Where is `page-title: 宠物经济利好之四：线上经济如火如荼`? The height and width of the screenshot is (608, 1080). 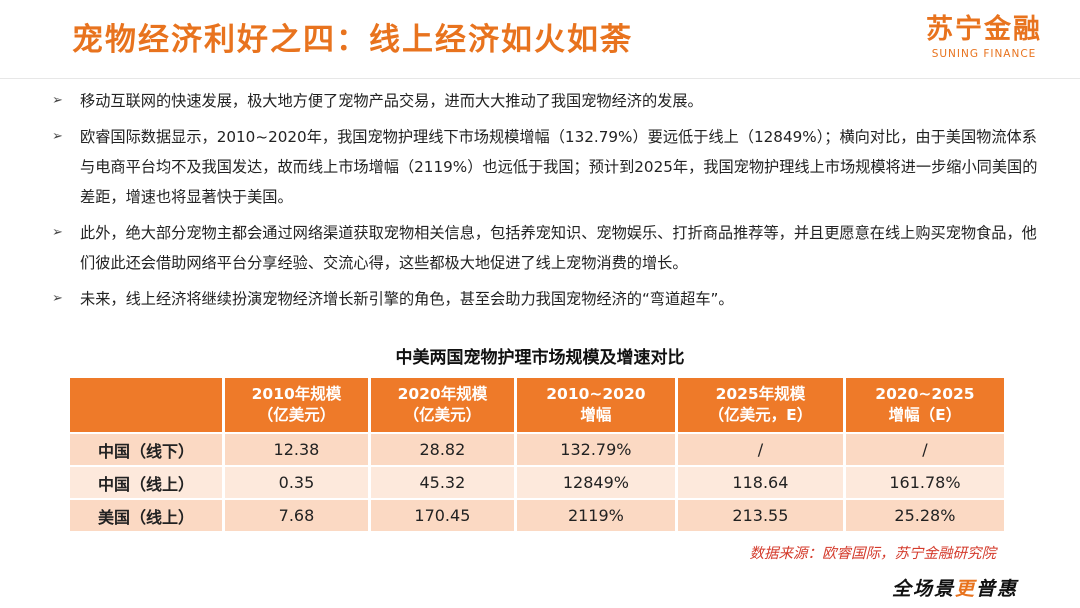
page-title: 宠物经济利好之四：线上经济如火如荼 is located at coordinates (352, 40).